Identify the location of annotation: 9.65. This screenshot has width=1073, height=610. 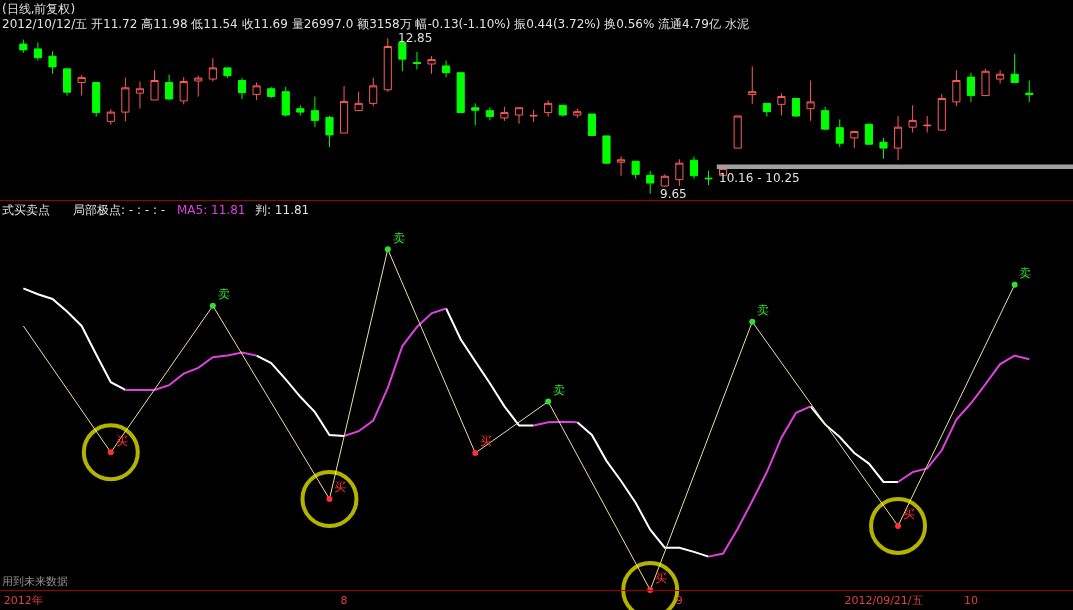
(673, 194).